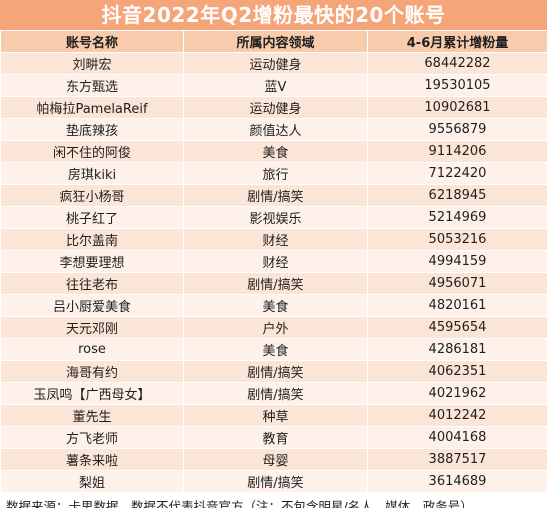 The height and width of the screenshot is (508, 547). I want to click on header-follower-growth: 4-6月累计增粉量, so click(457, 41).